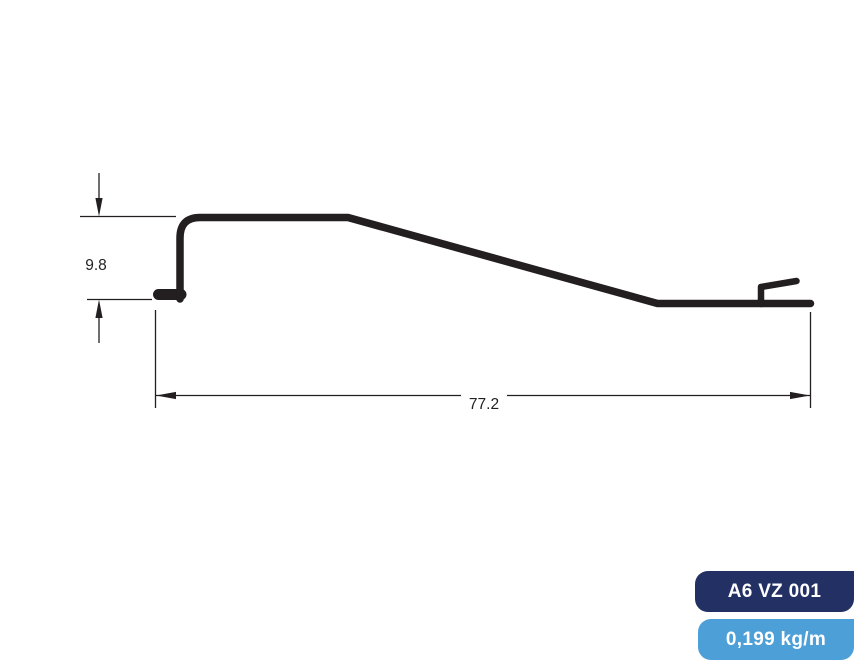 The width and height of the screenshot is (856, 664). Describe the element at coordinates (778, 292) in the screenshot. I see `profile-hook-path` at that location.